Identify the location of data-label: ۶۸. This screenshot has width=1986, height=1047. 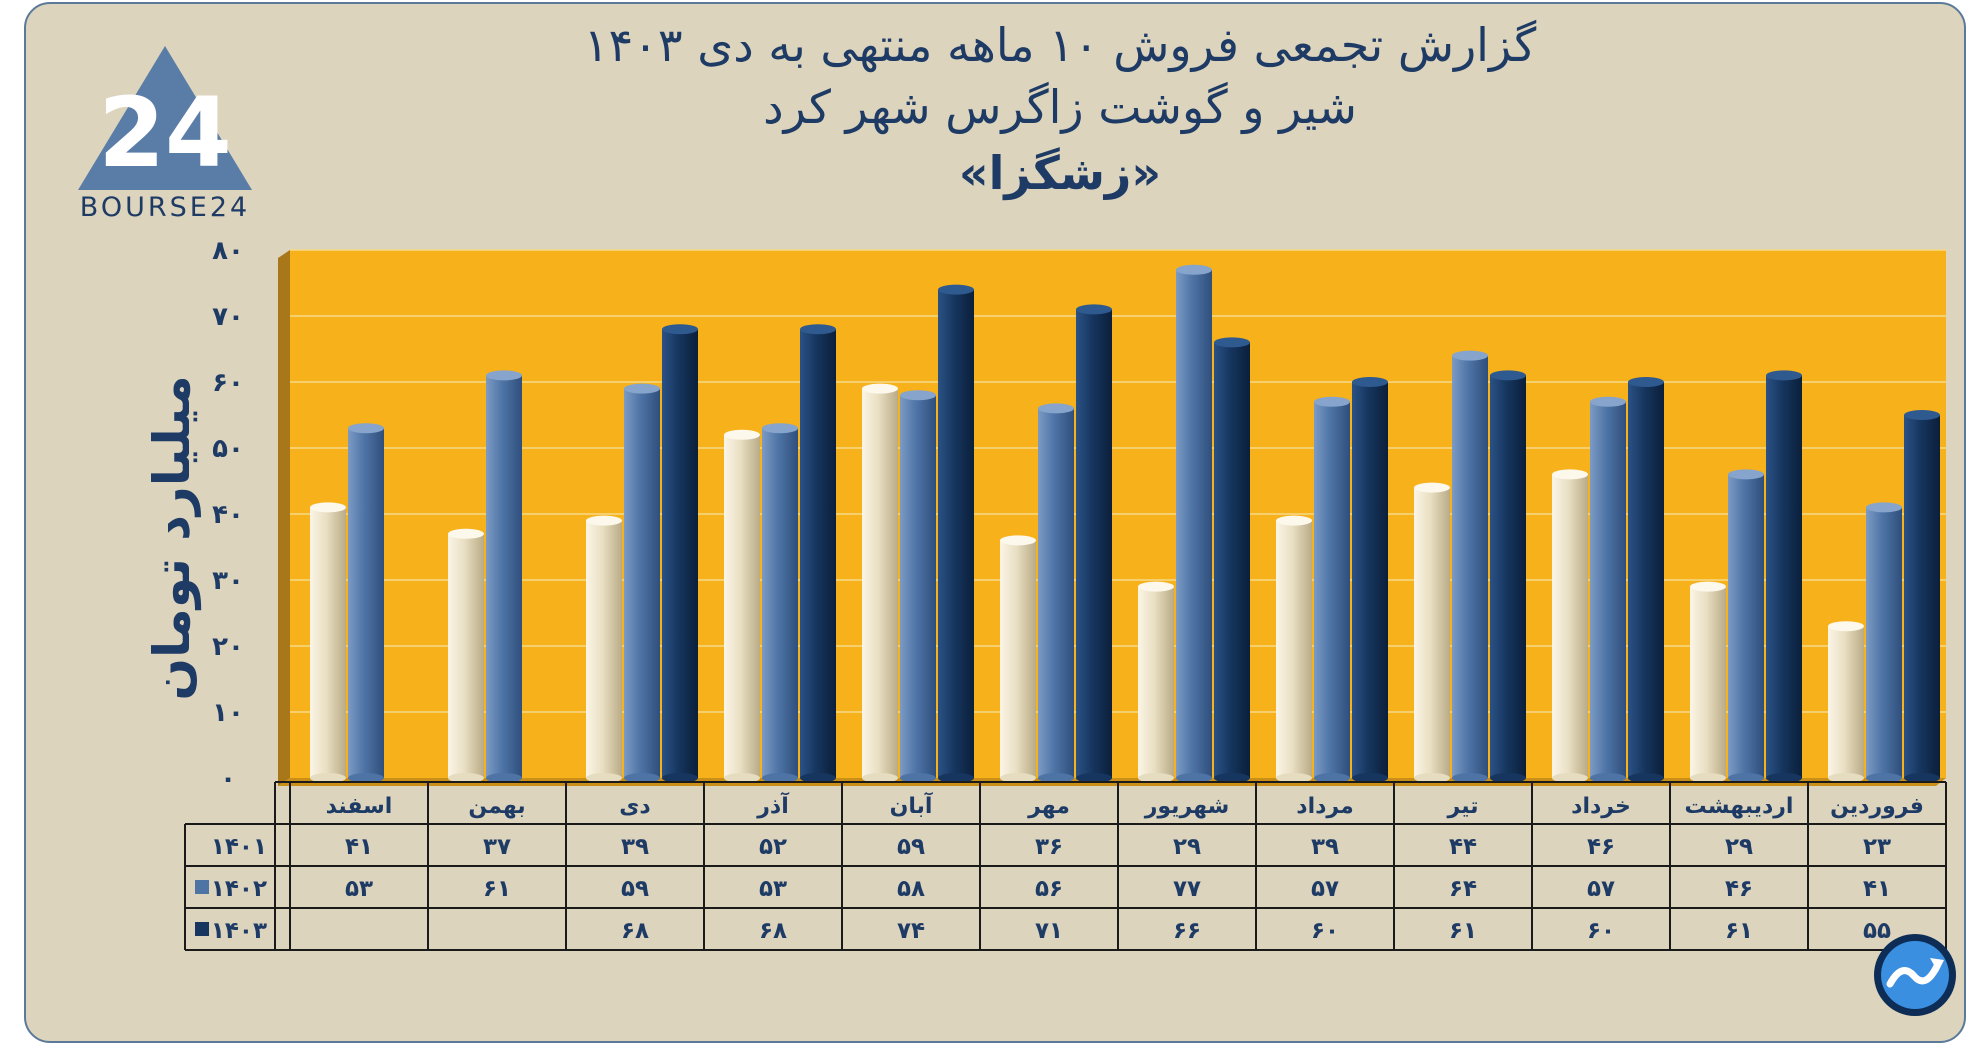
(635, 931).